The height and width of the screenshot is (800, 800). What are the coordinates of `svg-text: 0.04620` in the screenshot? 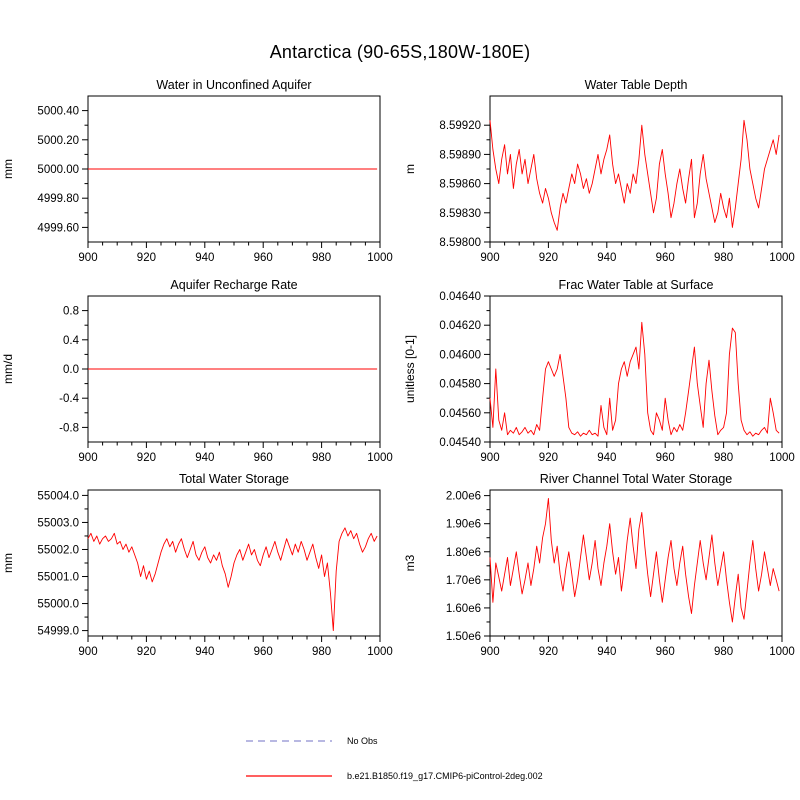 It's located at (460, 326).